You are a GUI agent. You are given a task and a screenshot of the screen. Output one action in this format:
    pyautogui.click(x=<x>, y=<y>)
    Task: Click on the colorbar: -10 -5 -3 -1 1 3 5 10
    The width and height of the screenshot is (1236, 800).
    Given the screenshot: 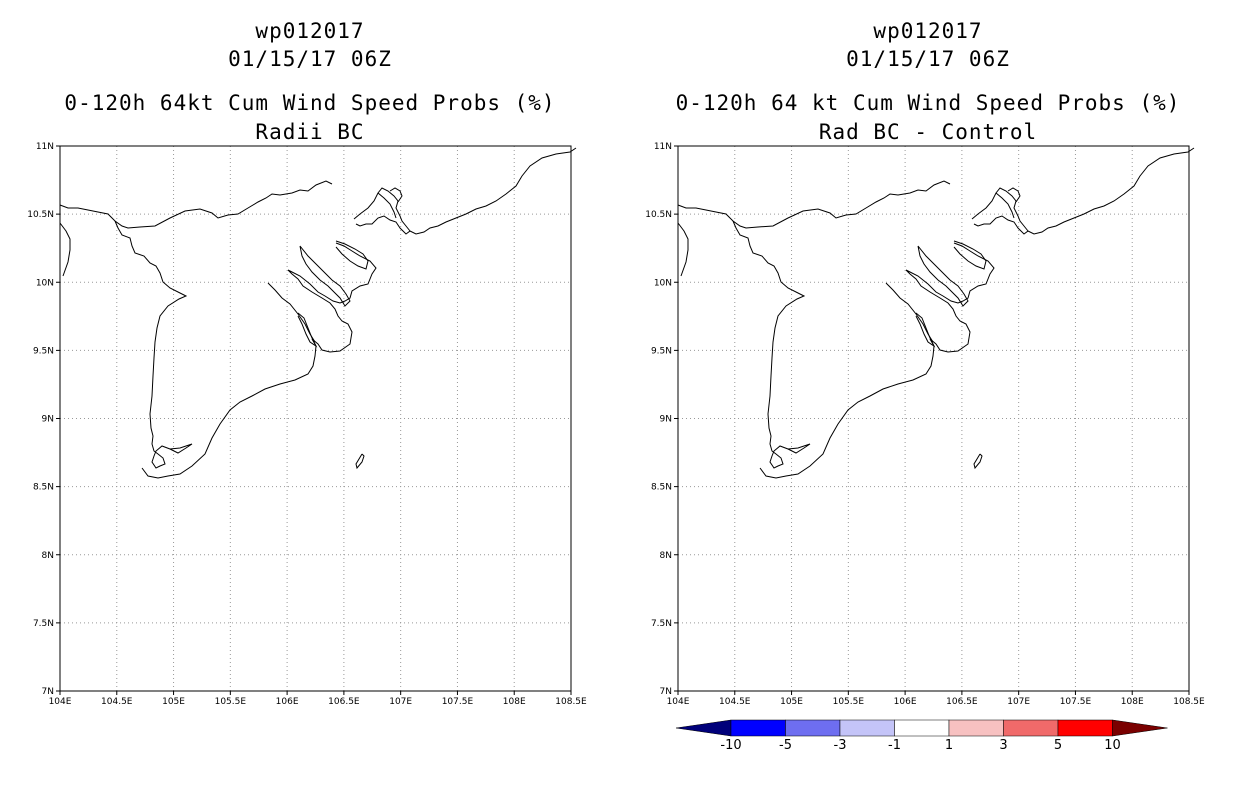 What is the action you would take?
    pyautogui.click(x=921, y=736)
    